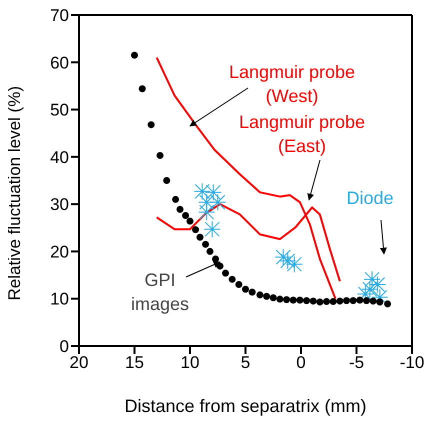 This screenshot has height=421, width=435. Describe the element at coordinates (292, 84) in the screenshot. I see `text: Langmuir probe (West)` at that location.